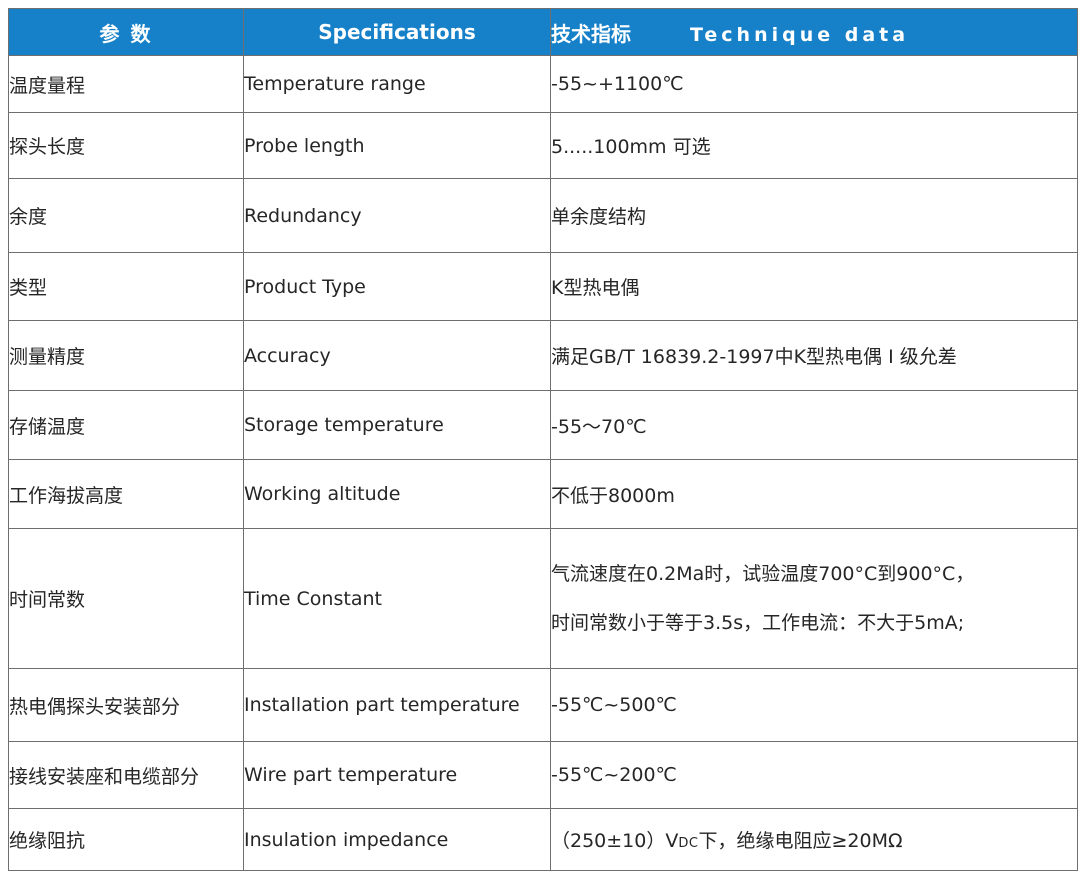 Image resolution: width=1085 pixels, height=876 pixels. I want to click on row-spec-en: Time Constant, so click(397, 598).